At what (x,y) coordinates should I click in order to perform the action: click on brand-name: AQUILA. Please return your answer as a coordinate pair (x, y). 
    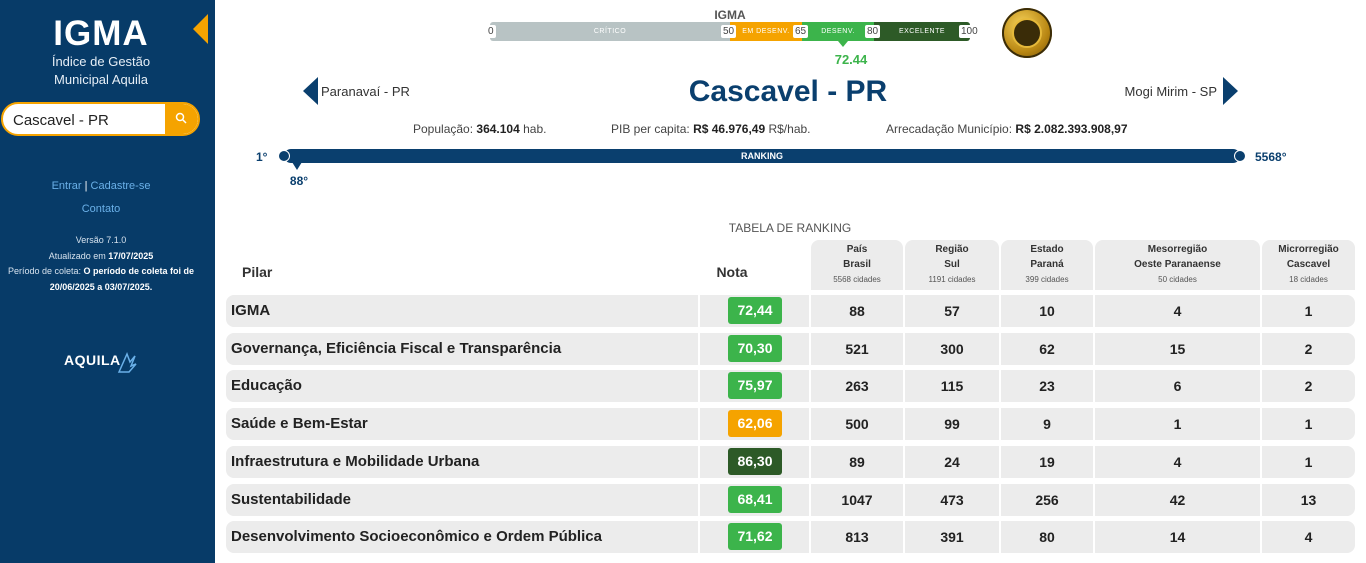
    Looking at the image, I should click on (92, 360).